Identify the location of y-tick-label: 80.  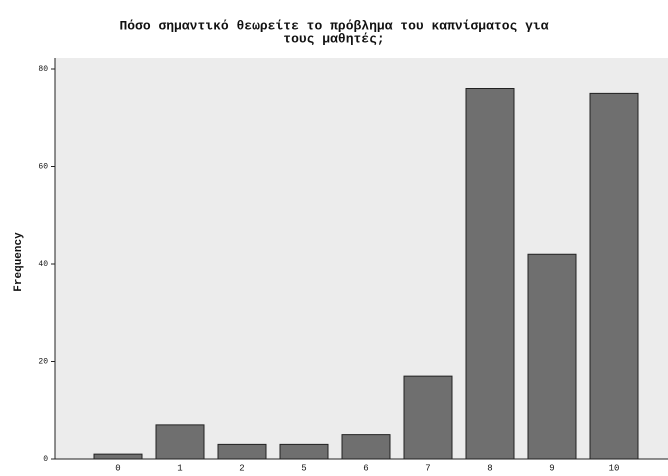
(43, 69).